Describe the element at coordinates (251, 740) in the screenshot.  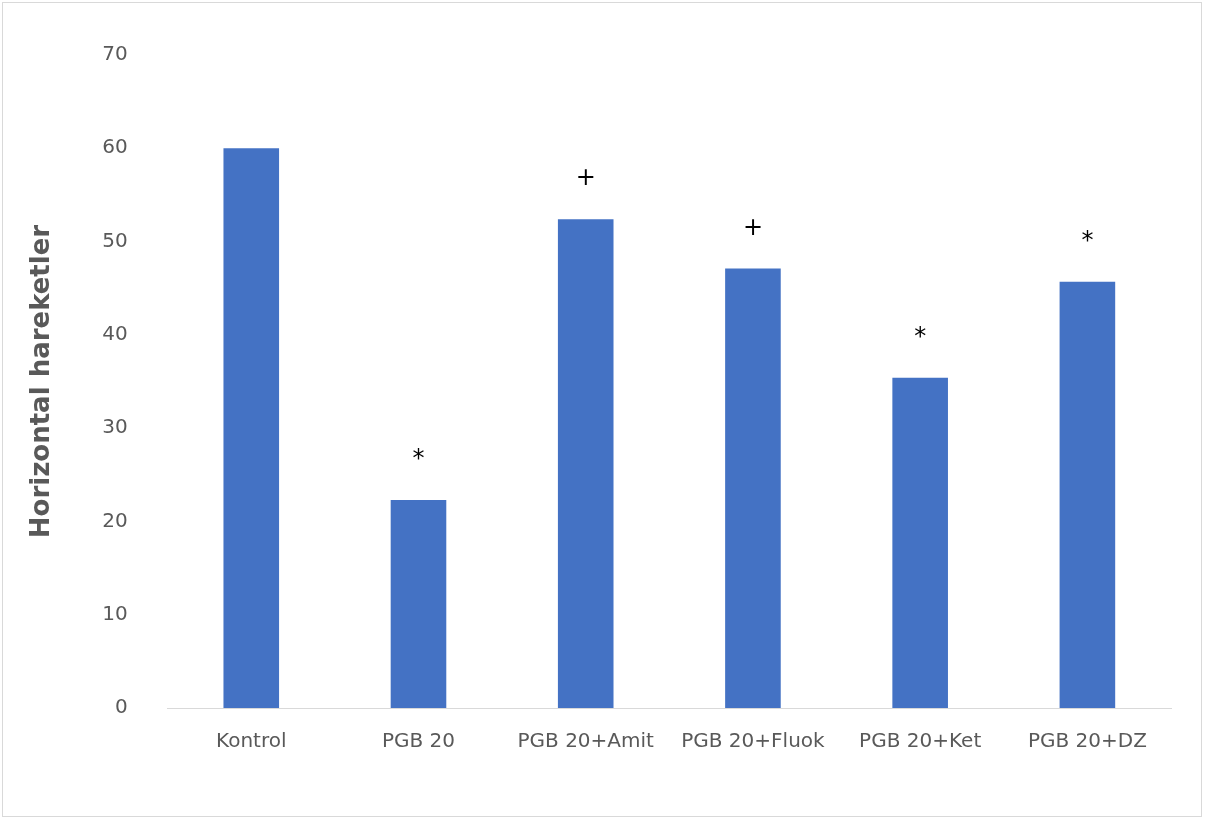
I see `x-tick-label: Kontrol` at that location.